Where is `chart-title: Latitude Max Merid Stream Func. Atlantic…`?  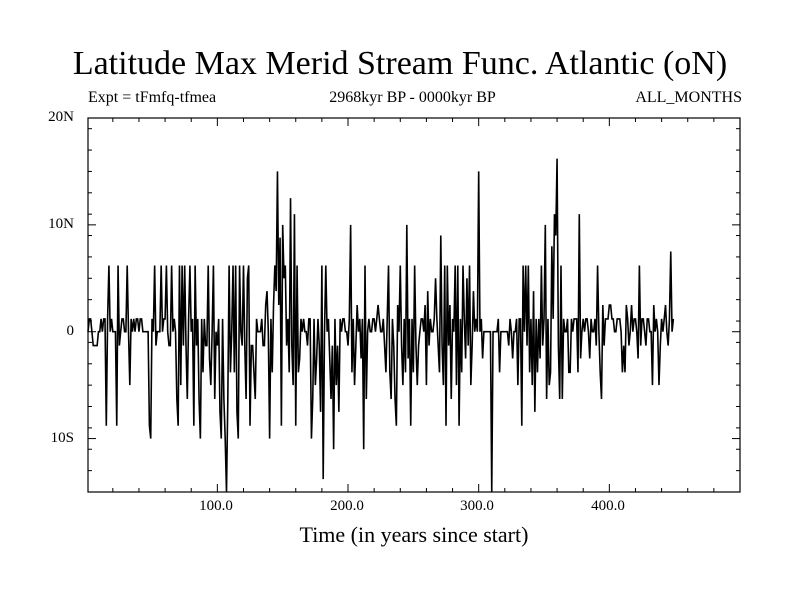
chart-title: Latitude Max Merid Stream Func. Atlantic… is located at coordinates (400, 63).